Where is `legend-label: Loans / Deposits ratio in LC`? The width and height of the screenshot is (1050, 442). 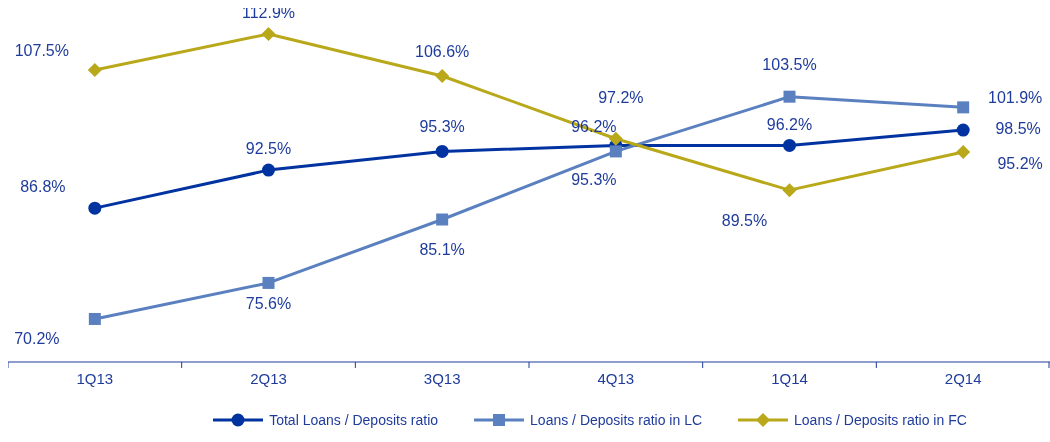 legend-label: Loans / Deposits ratio in LC is located at coordinates (616, 420).